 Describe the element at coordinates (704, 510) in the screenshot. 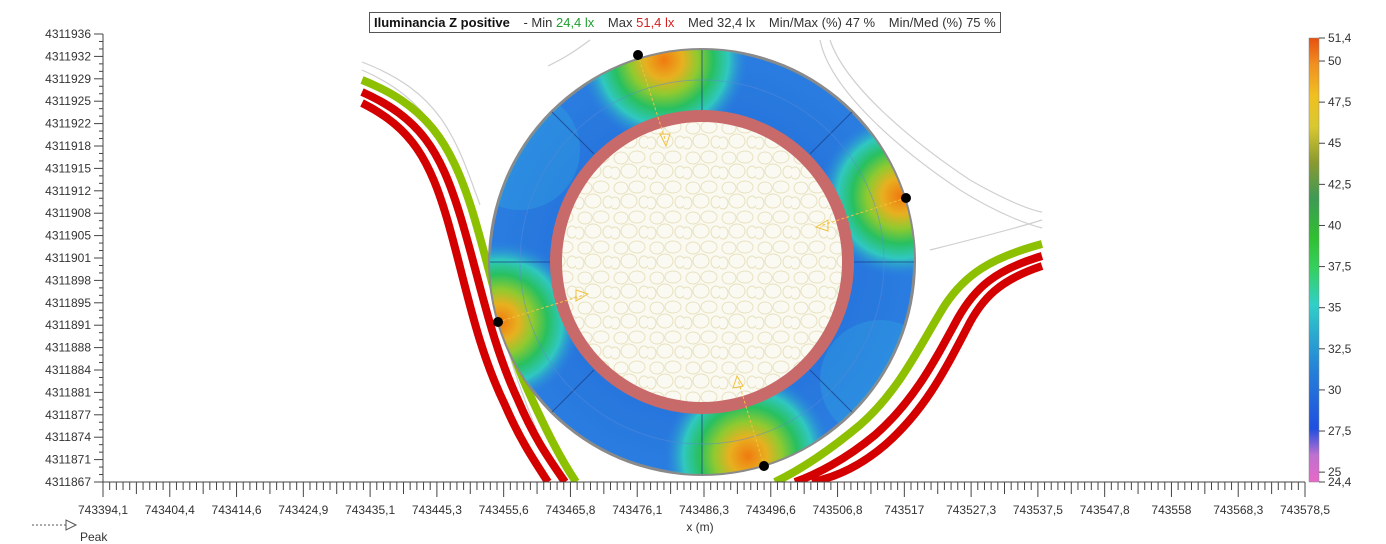

I see `x-tick-label: 743486,3` at that location.